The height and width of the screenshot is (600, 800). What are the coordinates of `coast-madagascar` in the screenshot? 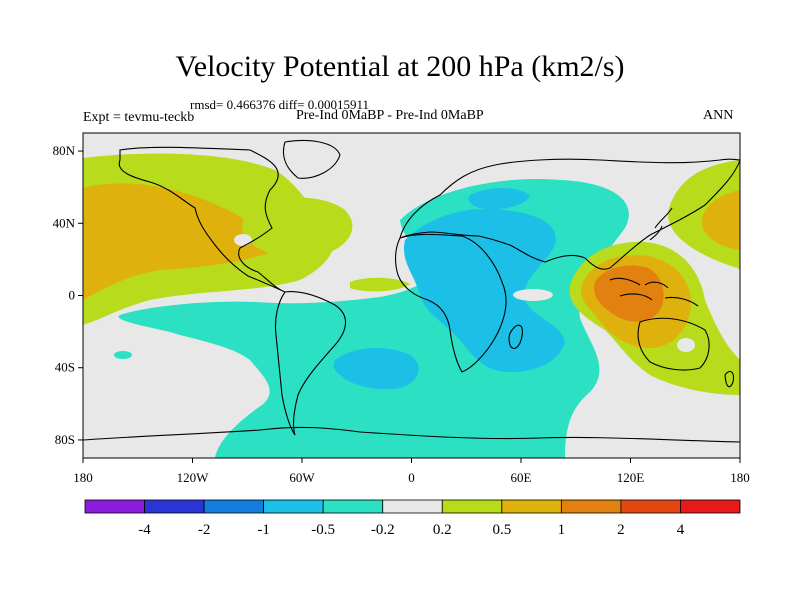 It's located at (515, 336).